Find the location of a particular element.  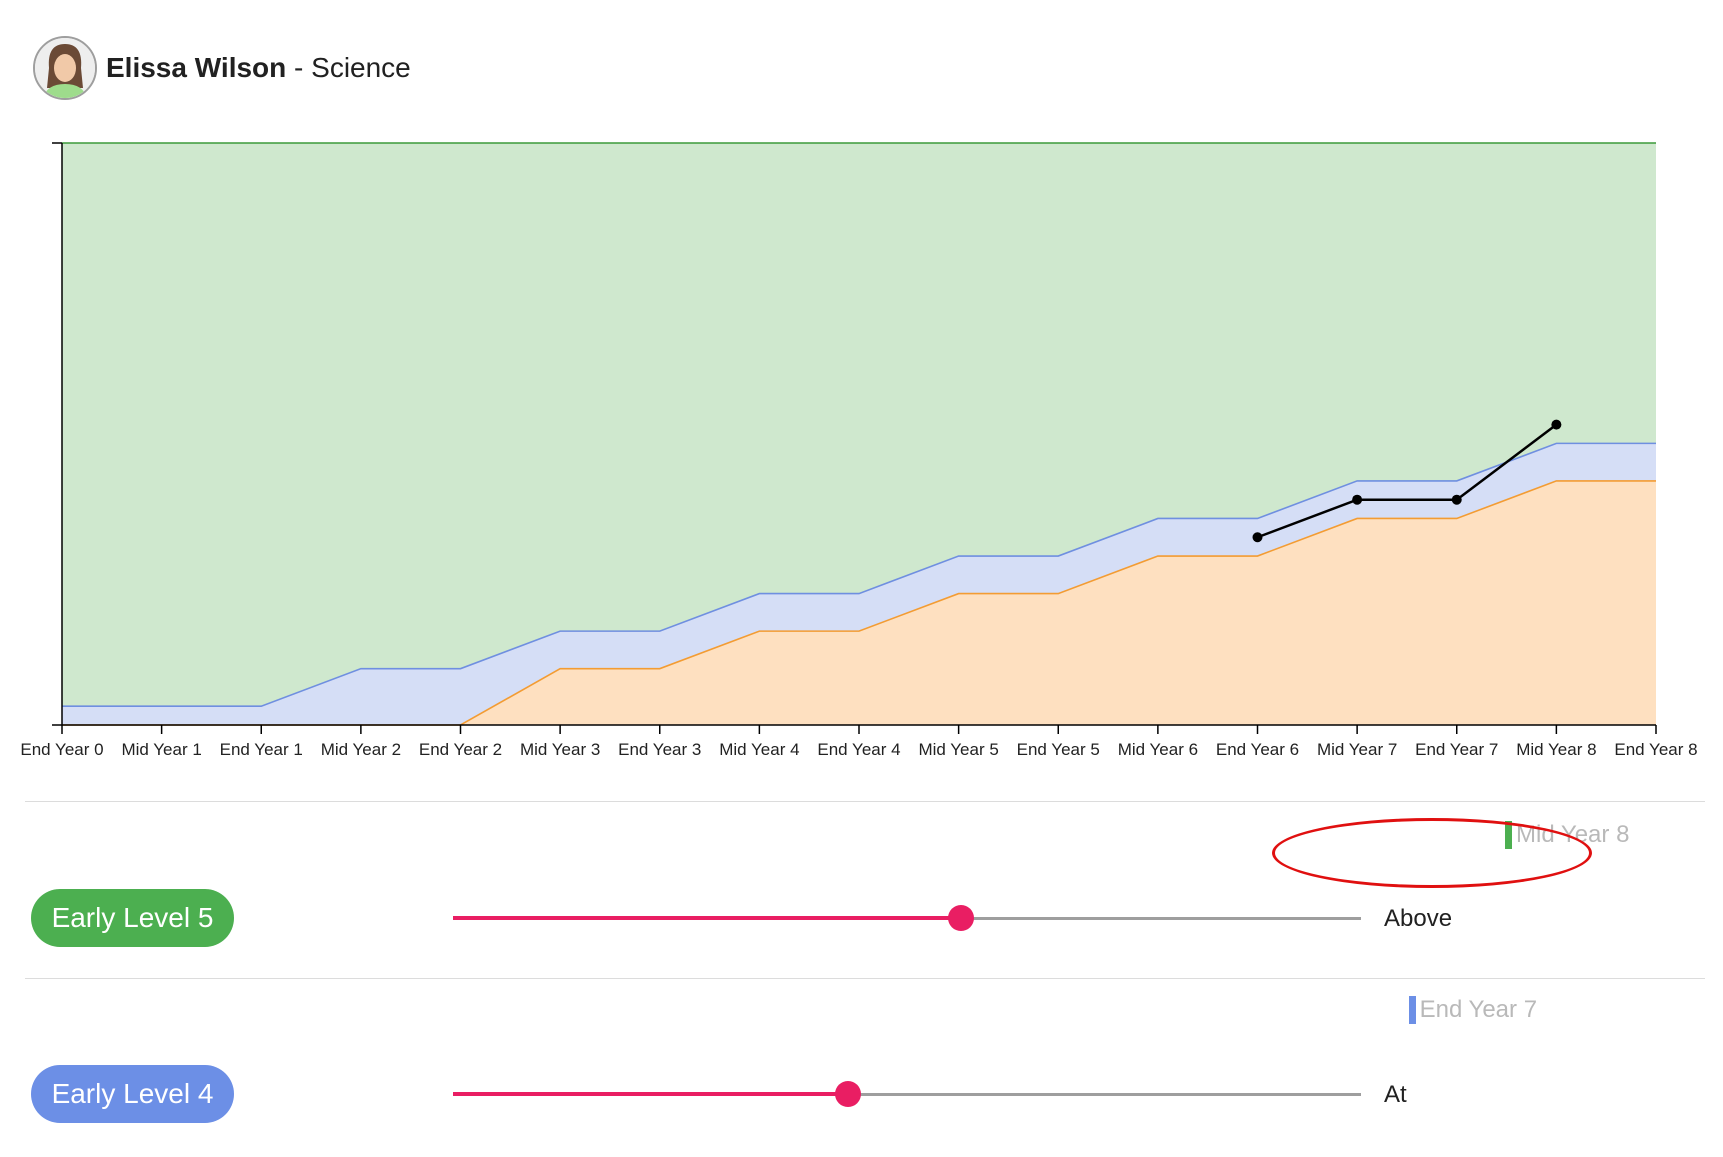

x-tick-label: Mid Year 6 is located at coordinates (1158, 749).